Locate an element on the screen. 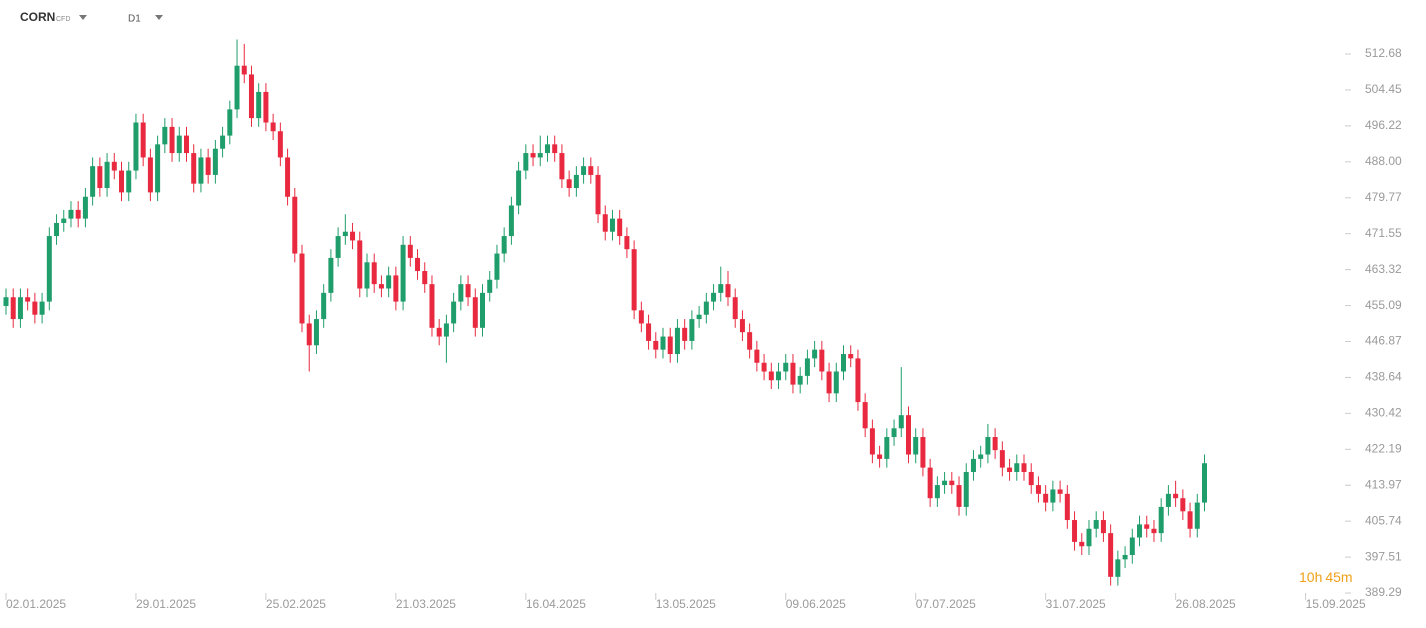  countdown-hours: 10h is located at coordinates (1310, 577).